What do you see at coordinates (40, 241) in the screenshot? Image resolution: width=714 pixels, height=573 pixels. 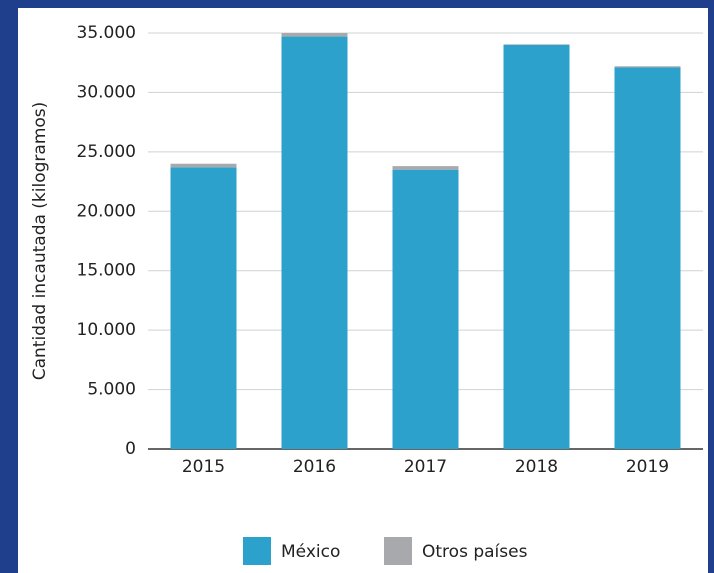 I see `y-axis-title: Cantidad incautada (kilogramos)` at bounding box center [40, 241].